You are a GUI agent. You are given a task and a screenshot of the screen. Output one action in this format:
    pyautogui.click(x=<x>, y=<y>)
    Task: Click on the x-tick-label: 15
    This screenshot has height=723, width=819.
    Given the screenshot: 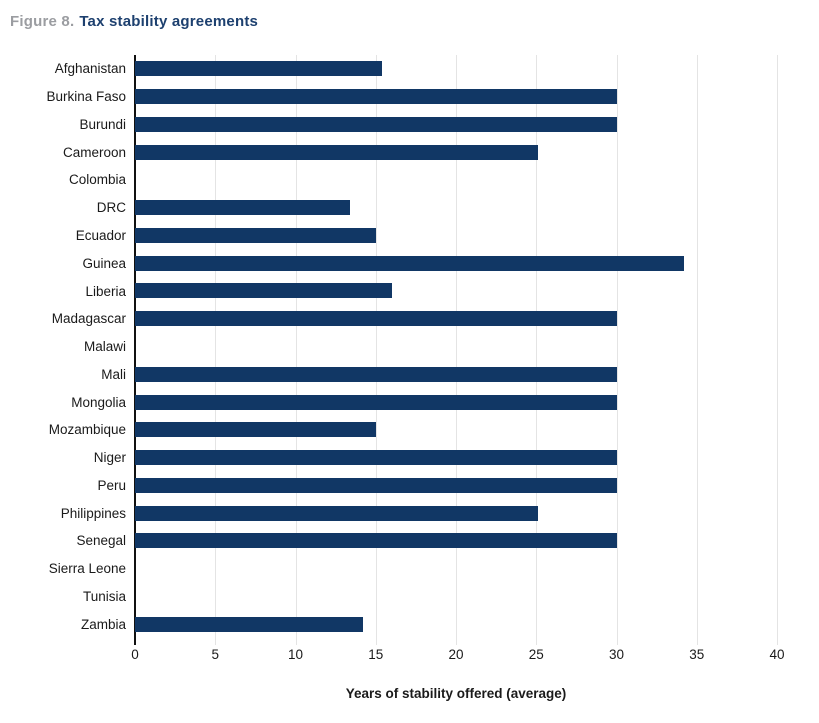 What is the action you would take?
    pyautogui.click(x=376, y=654)
    